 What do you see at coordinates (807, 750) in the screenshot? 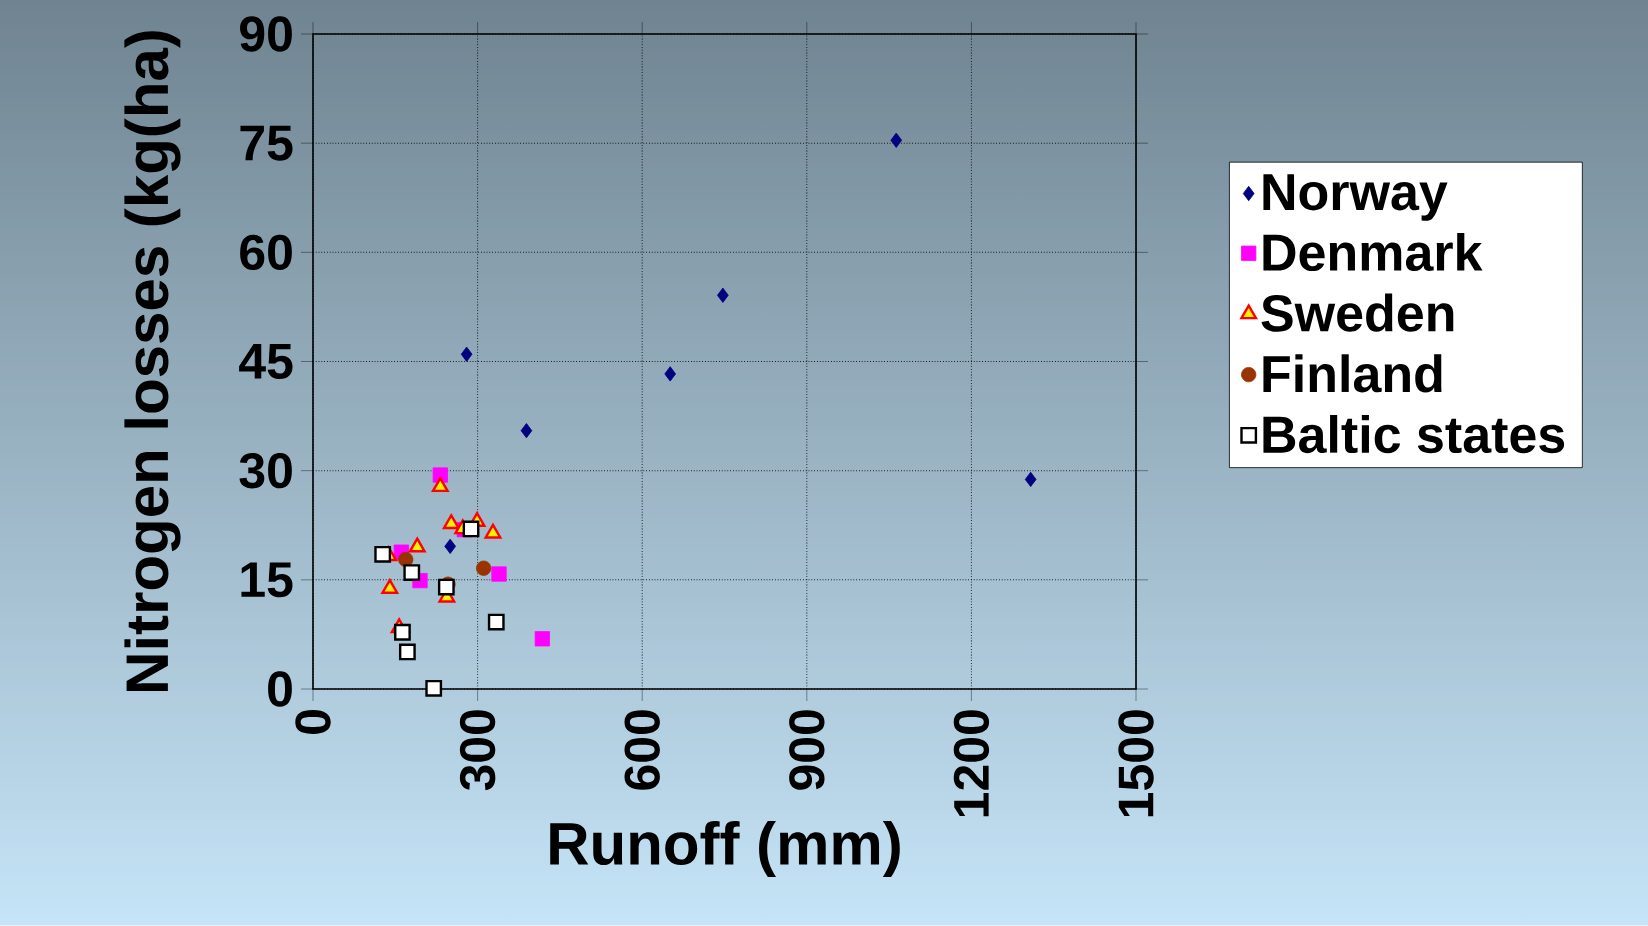
I see `x-tick-label: 900` at bounding box center [807, 750].